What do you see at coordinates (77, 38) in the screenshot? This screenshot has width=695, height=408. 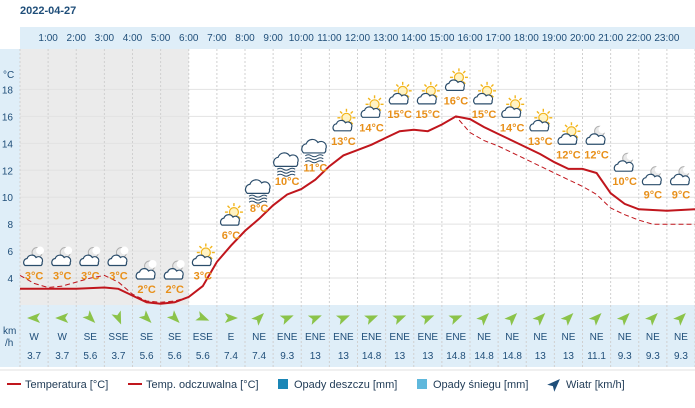 I see `hour-label: 2:00` at bounding box center [77, 38].